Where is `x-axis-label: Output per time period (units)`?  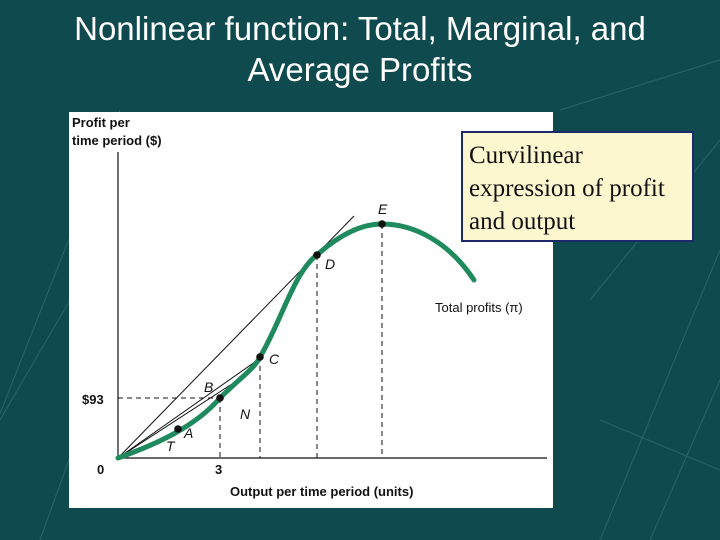
x-axis-label: Output per time period (units) is located at coordinates (321, 491).